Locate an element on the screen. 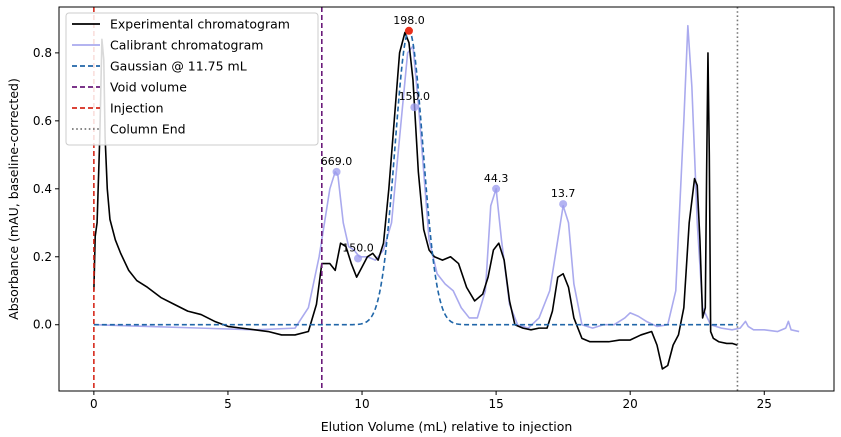 The width and height of the screenshot is (841, 437). x-tick-label: 10 is located at coordinates (361, 404).